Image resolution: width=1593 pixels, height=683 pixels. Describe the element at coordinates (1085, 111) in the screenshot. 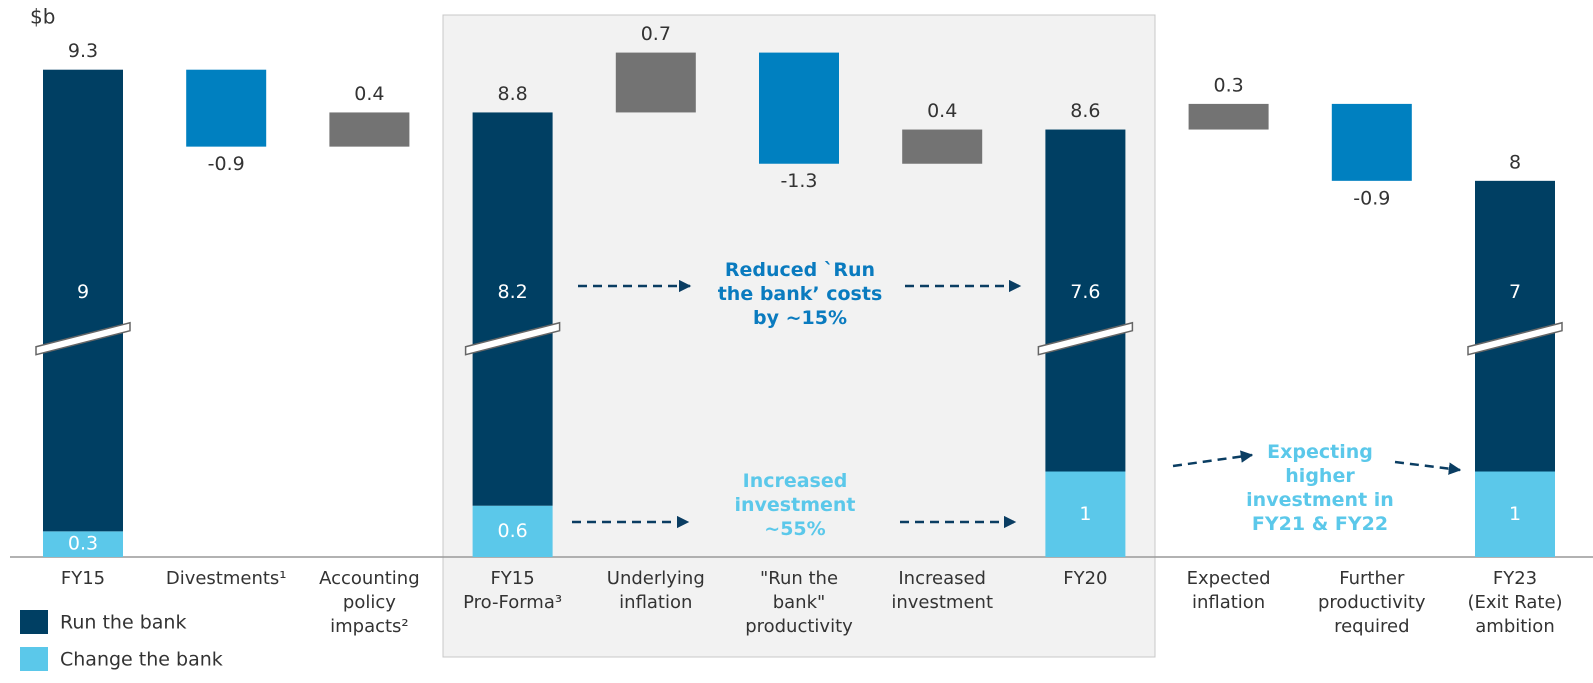

I see `total-label: 8.6` at that location.